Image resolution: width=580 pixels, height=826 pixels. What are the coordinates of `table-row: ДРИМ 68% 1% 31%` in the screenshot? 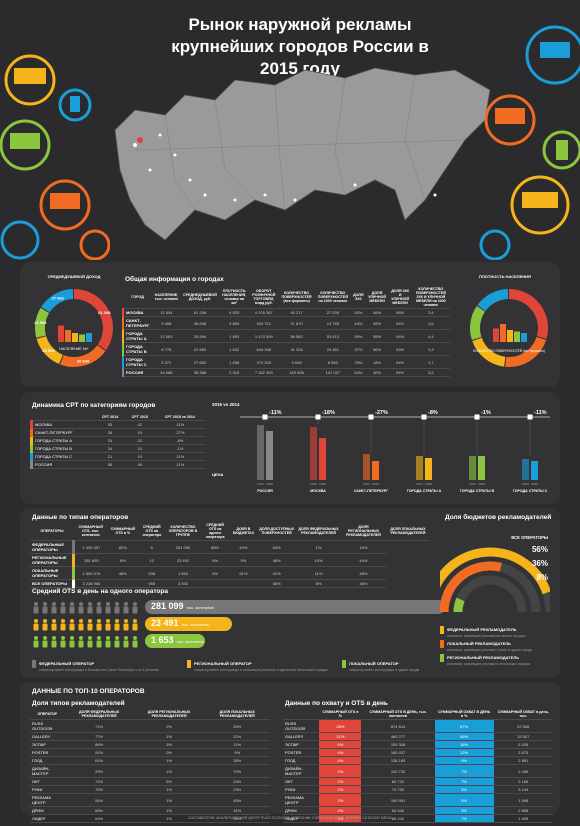 It's located at (150, 810).